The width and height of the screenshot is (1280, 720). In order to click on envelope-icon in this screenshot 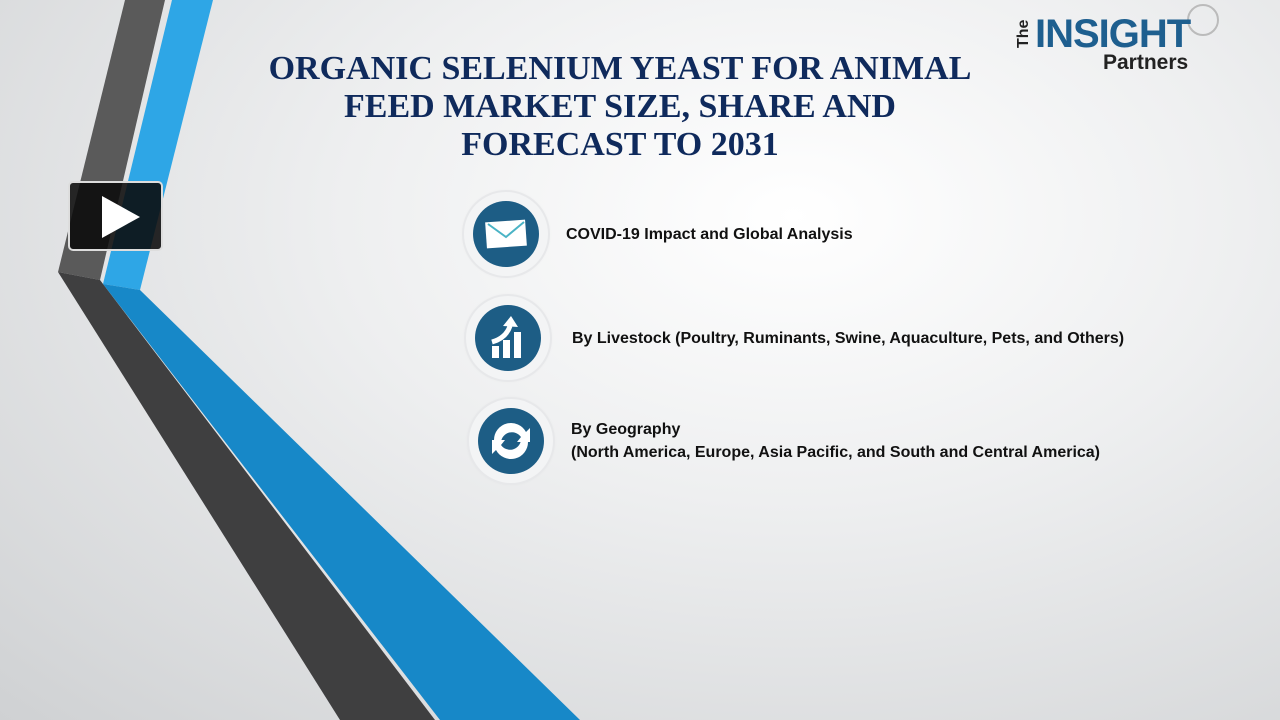, I will do `click(506, 234)`.